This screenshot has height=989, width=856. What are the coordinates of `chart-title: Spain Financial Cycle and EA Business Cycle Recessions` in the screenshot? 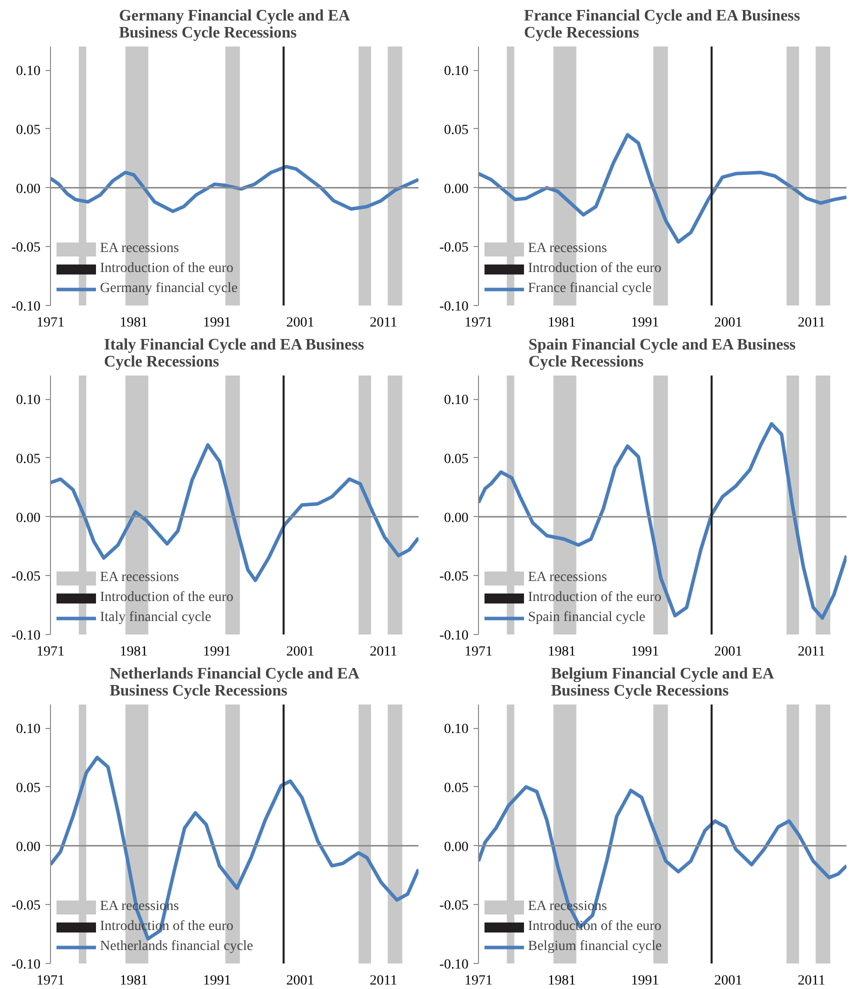 It's located at (662, 353).